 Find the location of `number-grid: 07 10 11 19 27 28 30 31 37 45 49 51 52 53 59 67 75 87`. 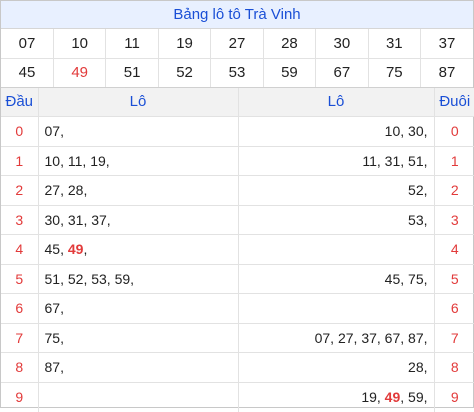

number-grid: 07 10 11 19 27 28 30 31 37 45 49 51 52 53 59 67 75 87 is located at coordinates (237, 58).